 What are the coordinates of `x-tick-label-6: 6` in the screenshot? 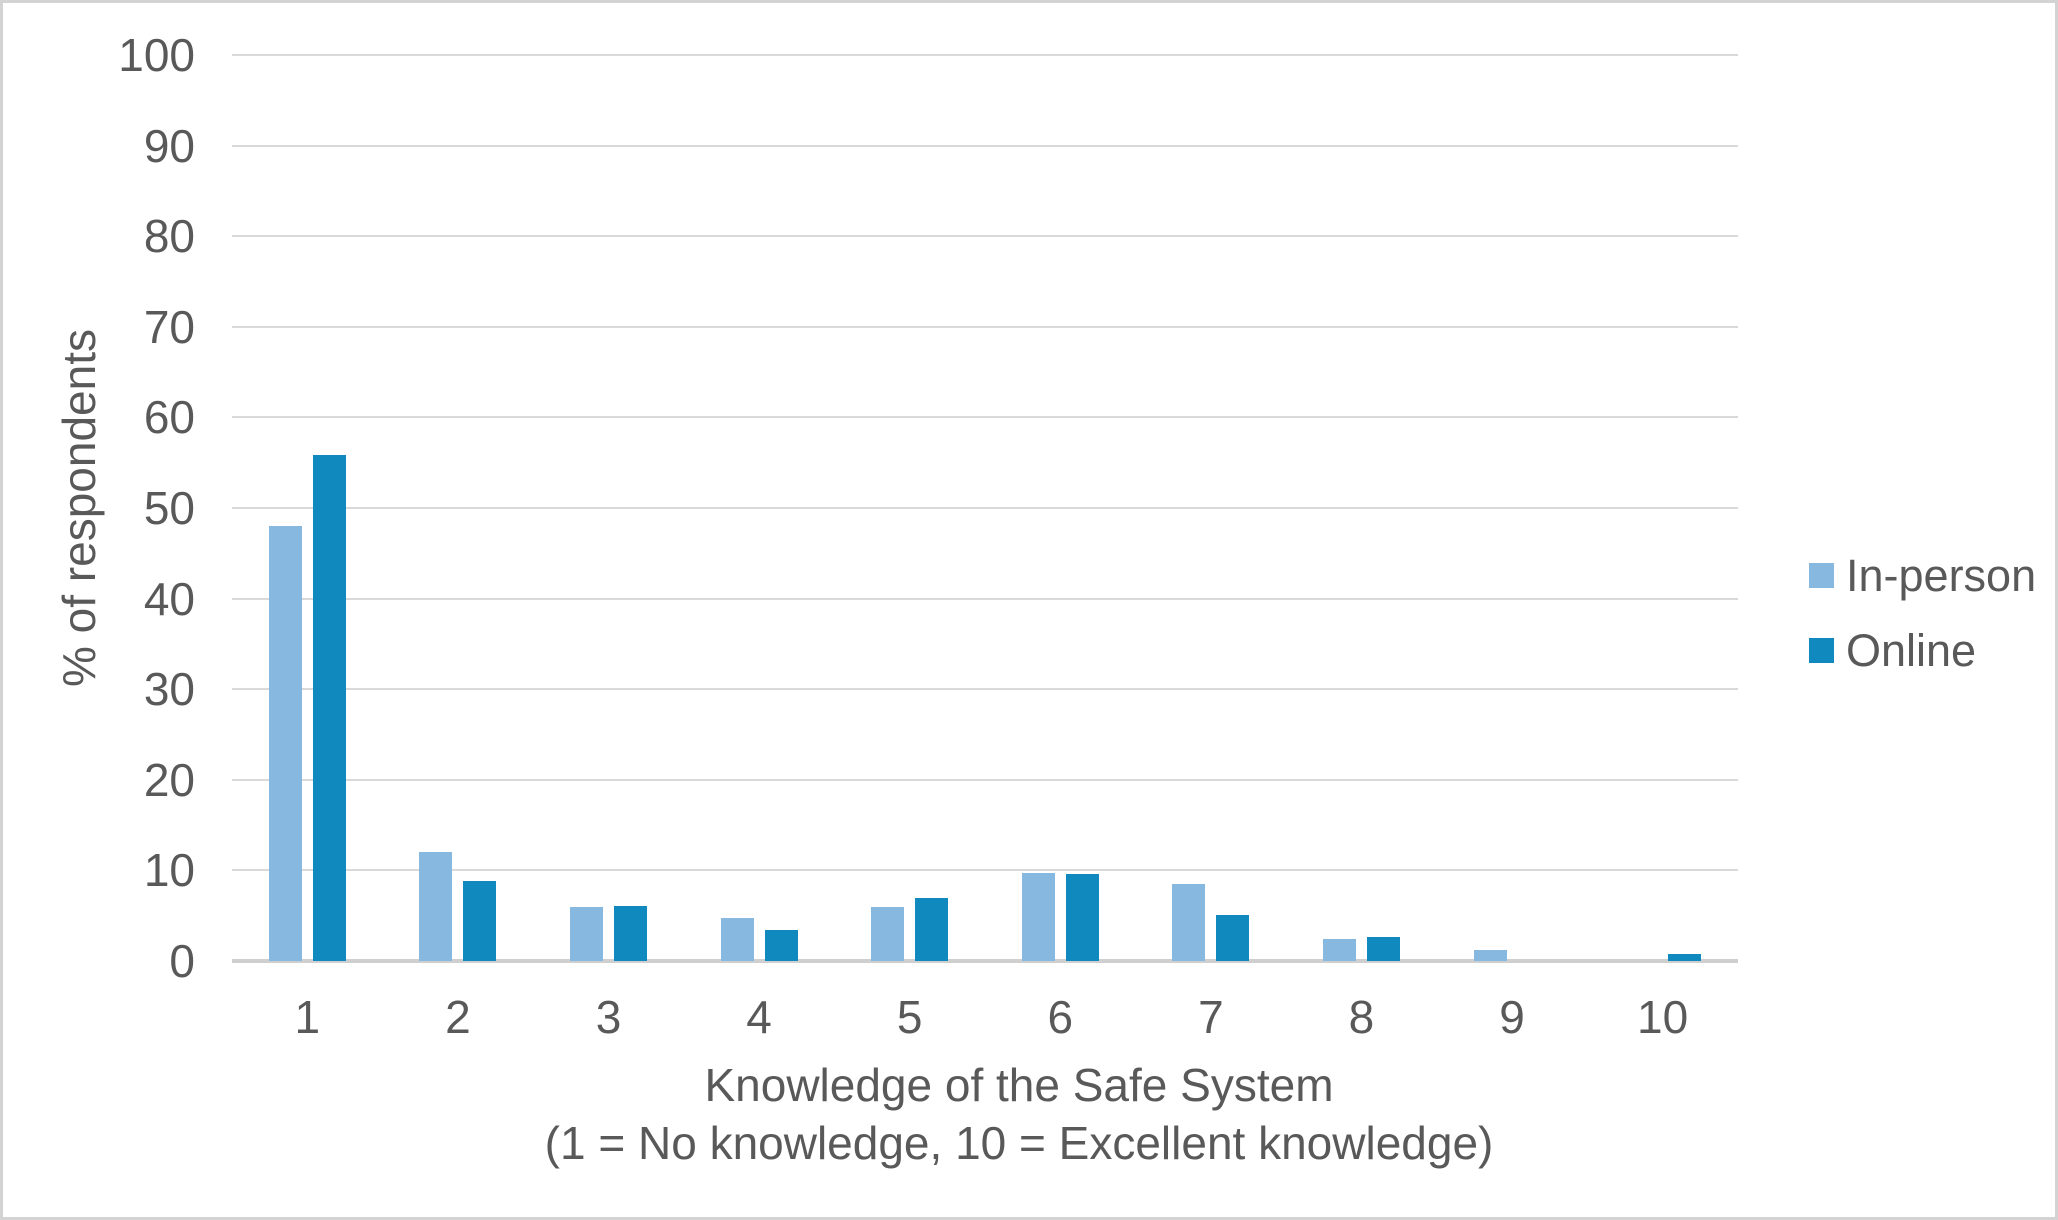 It's located at (1060, 1017).